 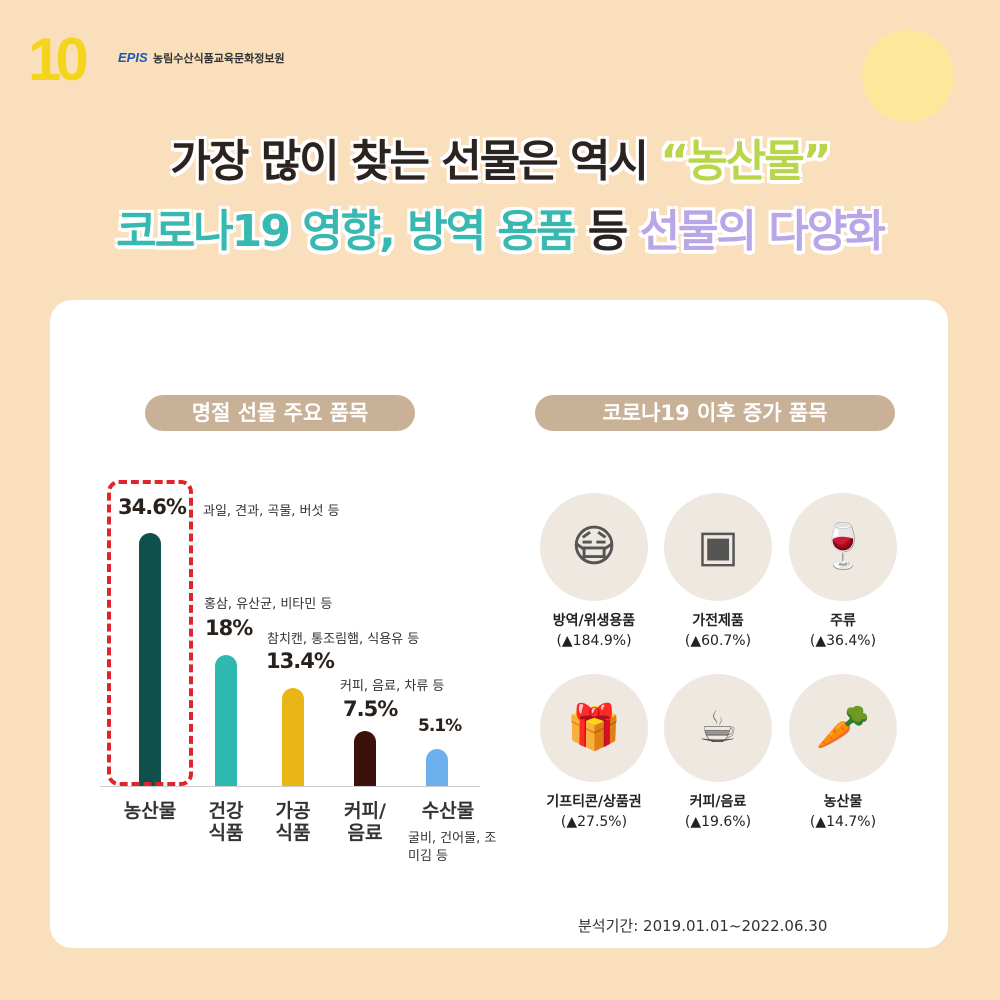 I want to click on anniversary-logo: 10, so click(x=58, y=59).